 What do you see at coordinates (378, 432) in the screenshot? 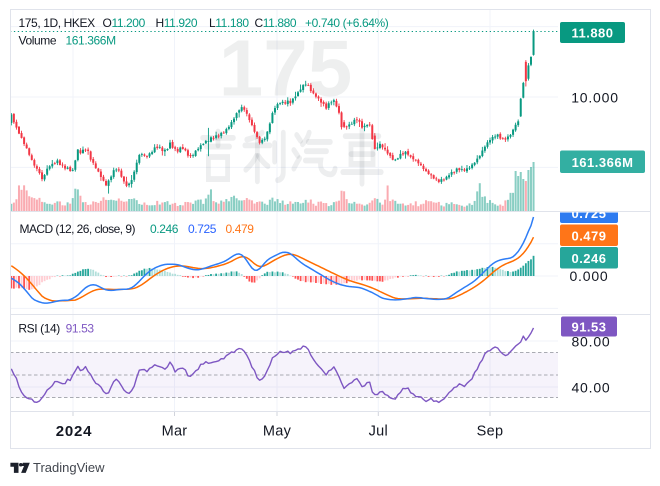
I see `svg-text: Jul` at bounding box center [378, 432].